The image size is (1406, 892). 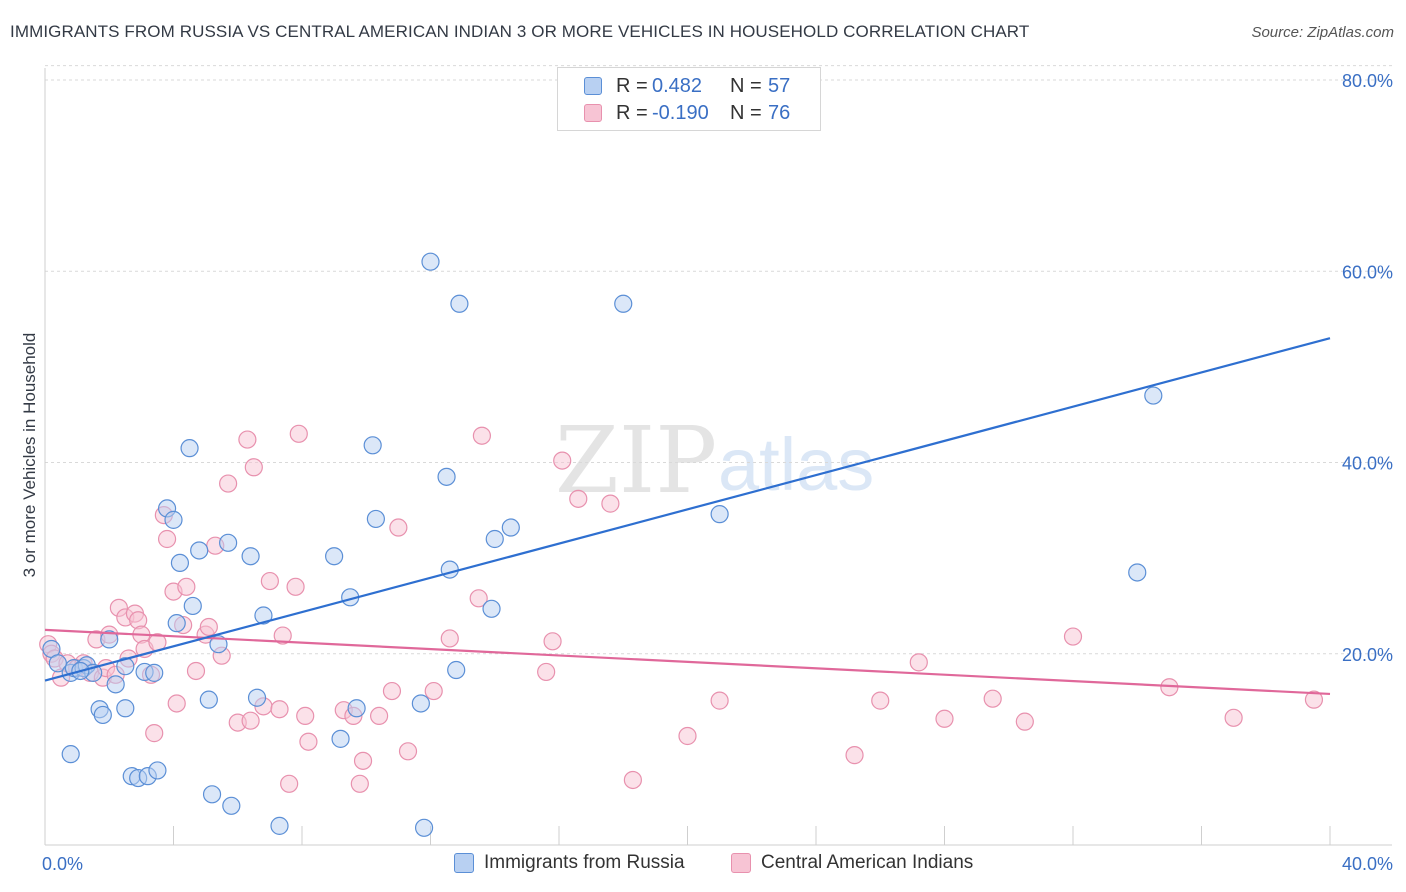 What do you see at coordinates (796, 464) in the screenshot?
I see `watermark-atlas: atlas` at bounding box center [796, 464].